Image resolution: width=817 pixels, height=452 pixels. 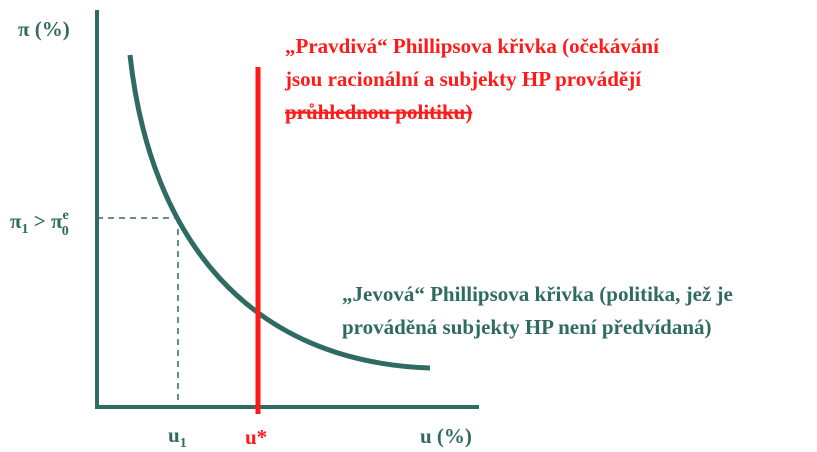 I want to click on u1-label: u1, so click(x=177, y=437).